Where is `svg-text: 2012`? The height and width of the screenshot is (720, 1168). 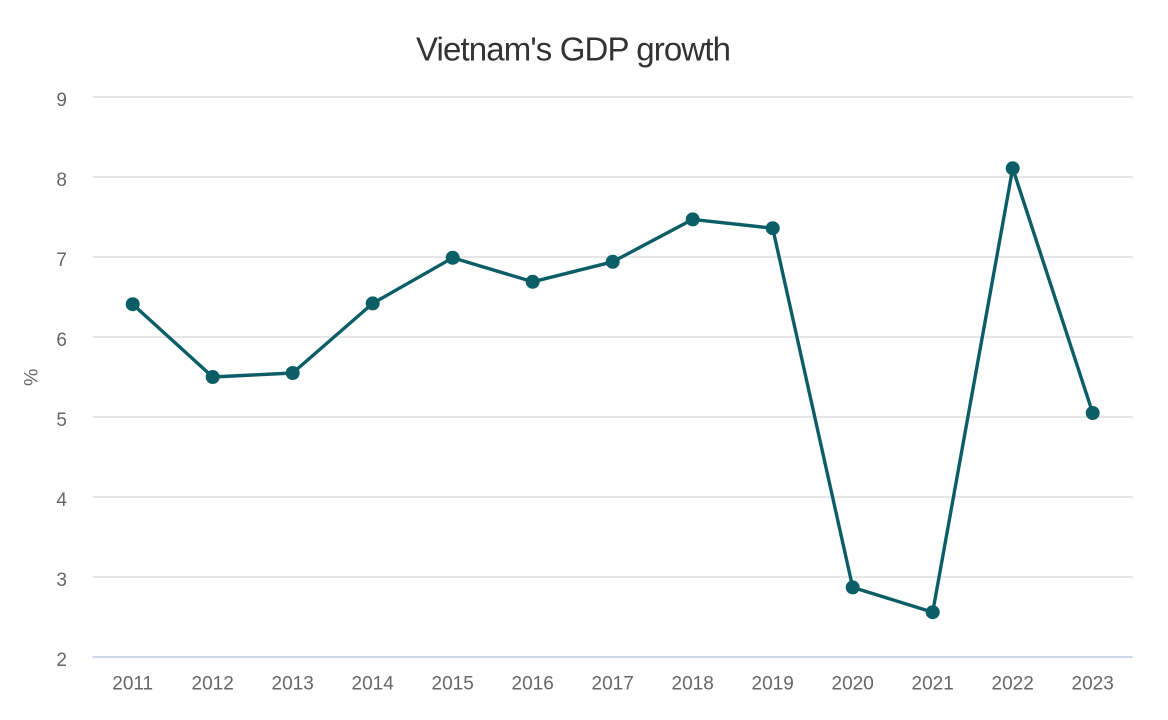
svg-text: 2012 is located at coordinates (213, 683).